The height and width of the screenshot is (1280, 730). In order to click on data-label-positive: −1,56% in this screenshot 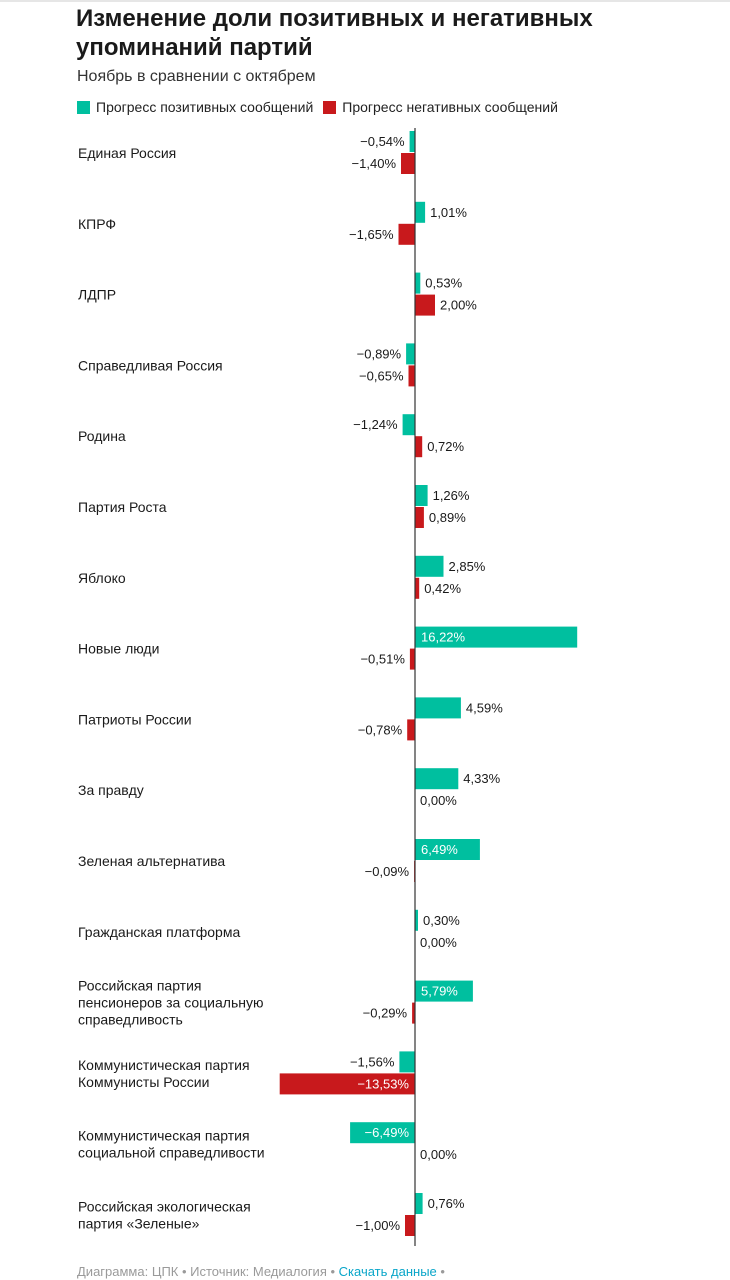, I will do `click(372, 1061)`.